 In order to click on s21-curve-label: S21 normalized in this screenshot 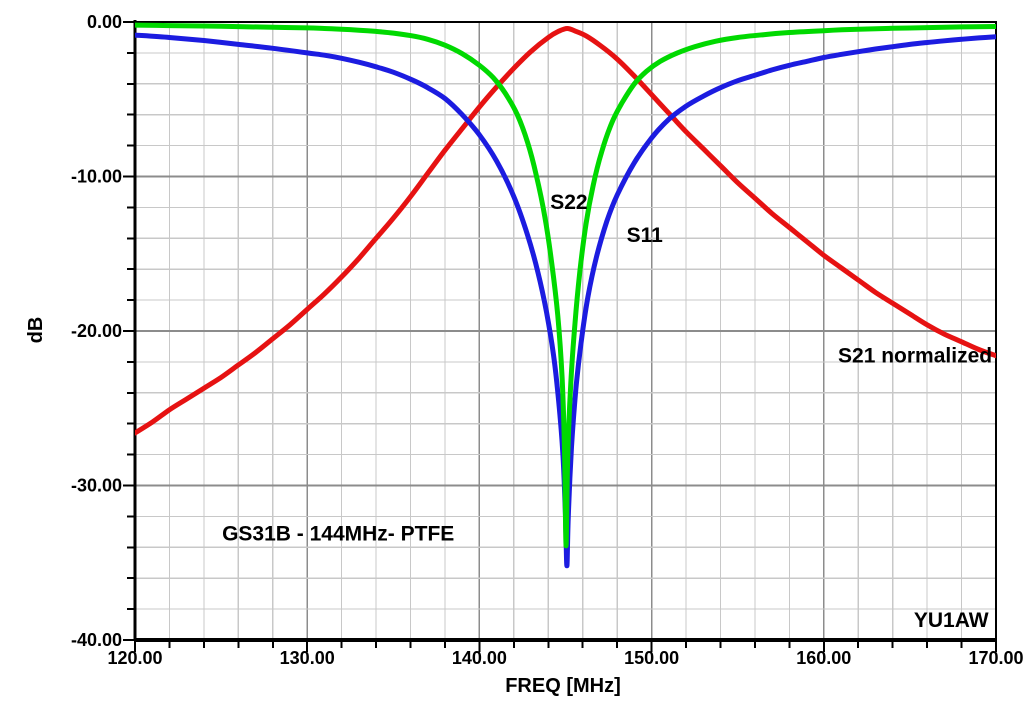, I will do `click(915, 356)`.